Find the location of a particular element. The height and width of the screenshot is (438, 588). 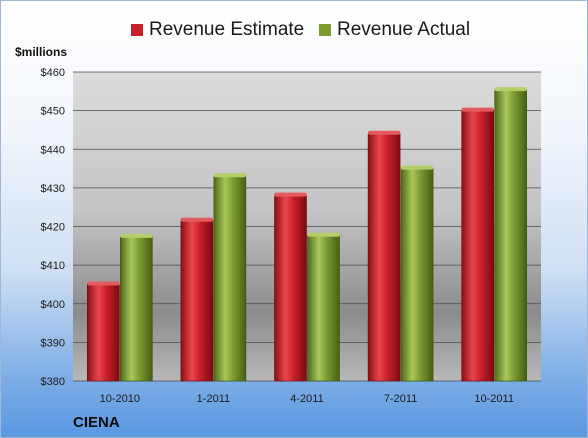

legend-swatch-estimate is located at coordinates (137, 30).